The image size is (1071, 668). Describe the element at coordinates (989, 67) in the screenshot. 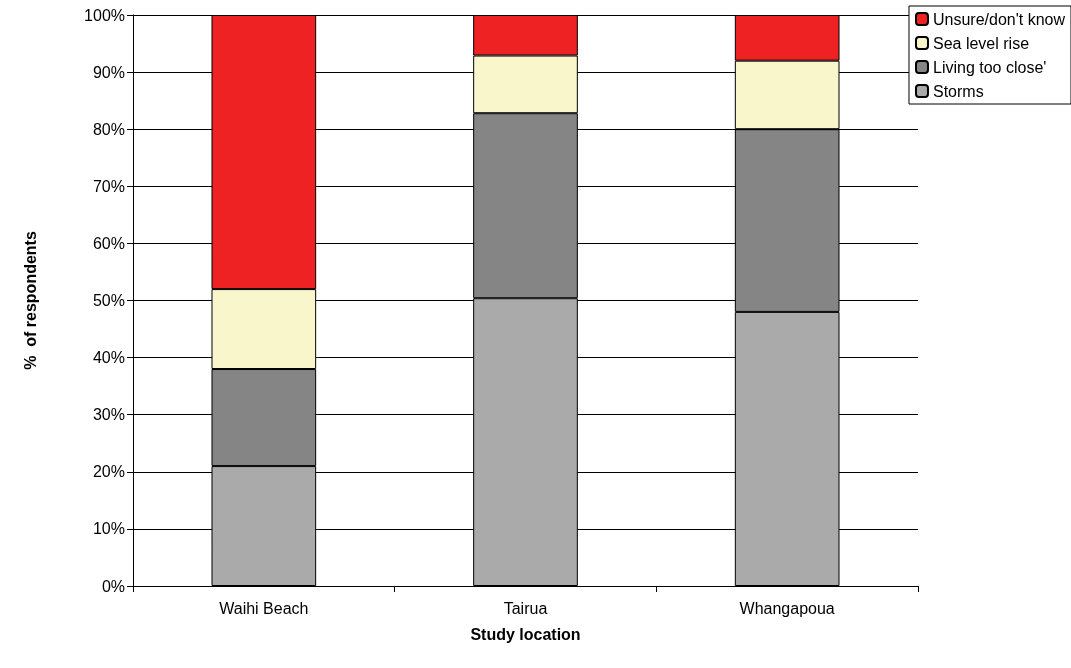

I see `legend-label: Living too close'` at that location.